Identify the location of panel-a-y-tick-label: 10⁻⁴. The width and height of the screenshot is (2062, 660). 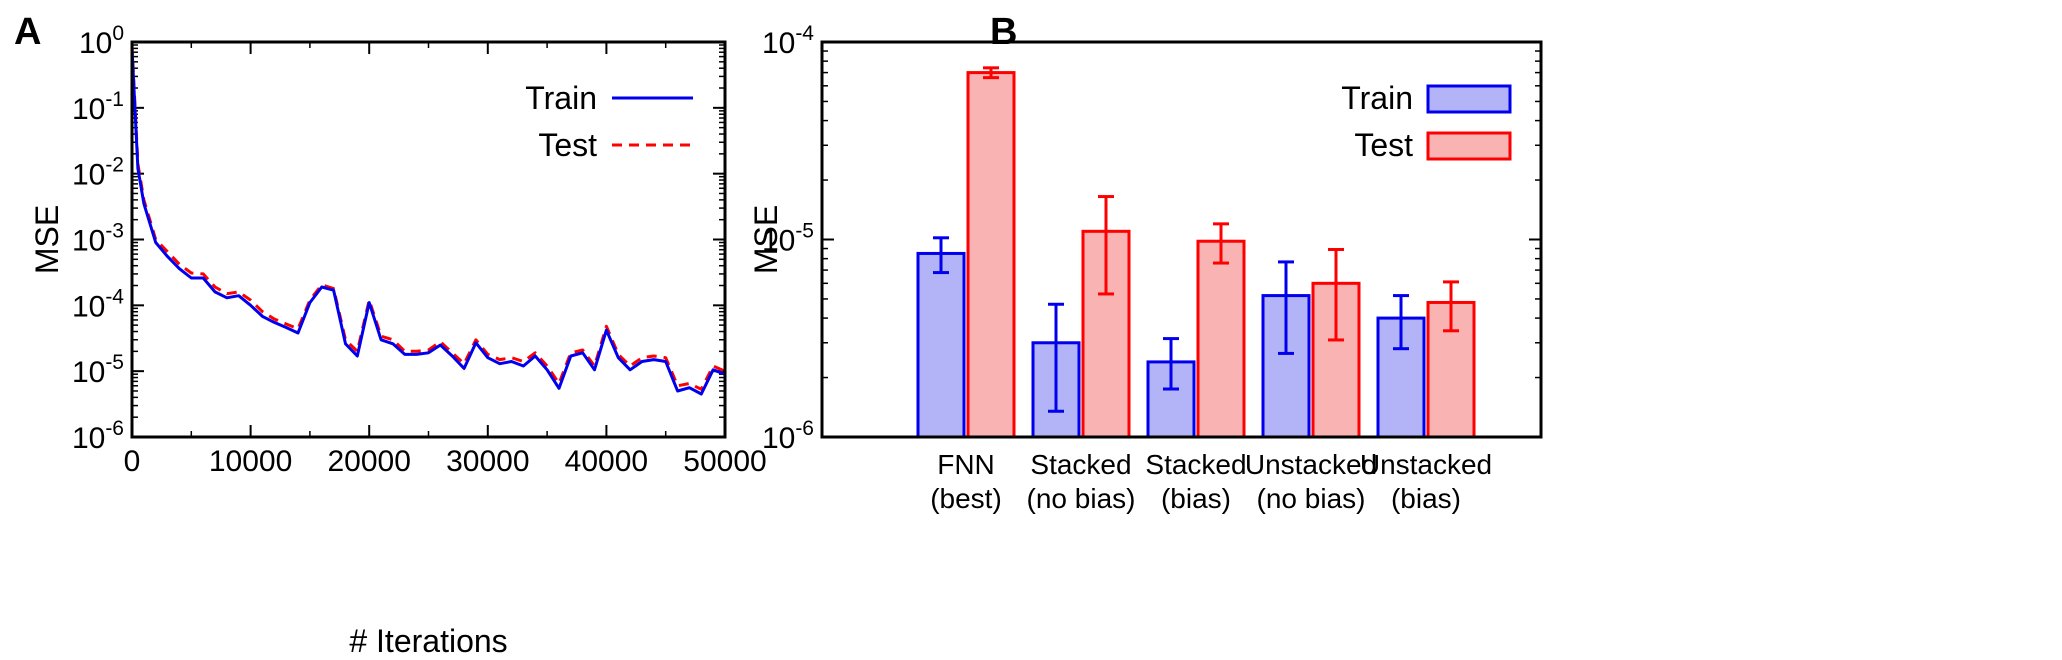
(98, 304).